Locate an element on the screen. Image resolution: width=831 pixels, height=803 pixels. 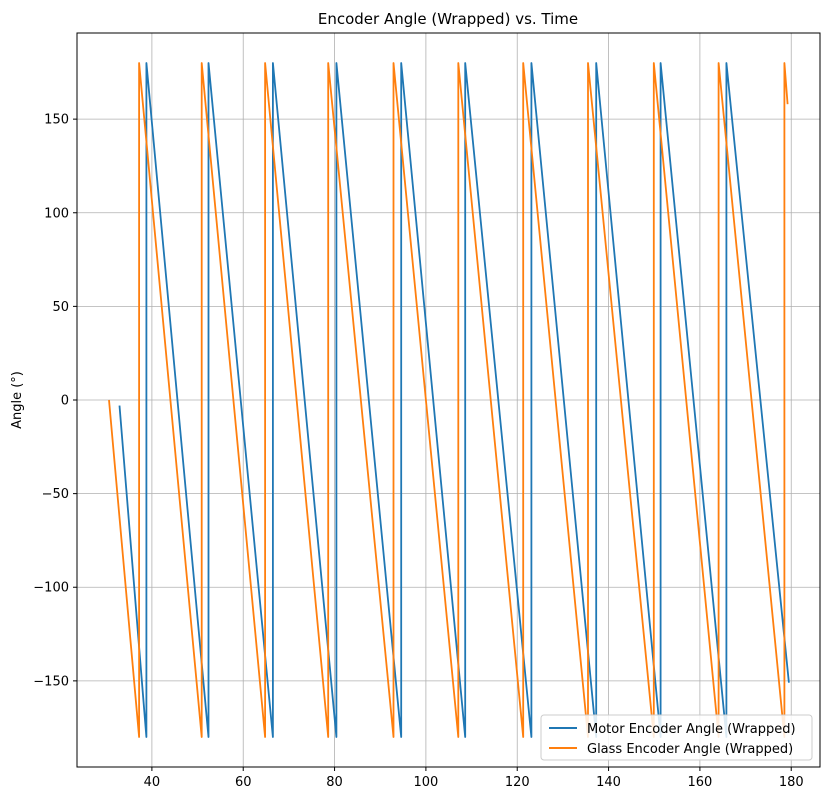
legend-box is located at coordinates (676, 737).